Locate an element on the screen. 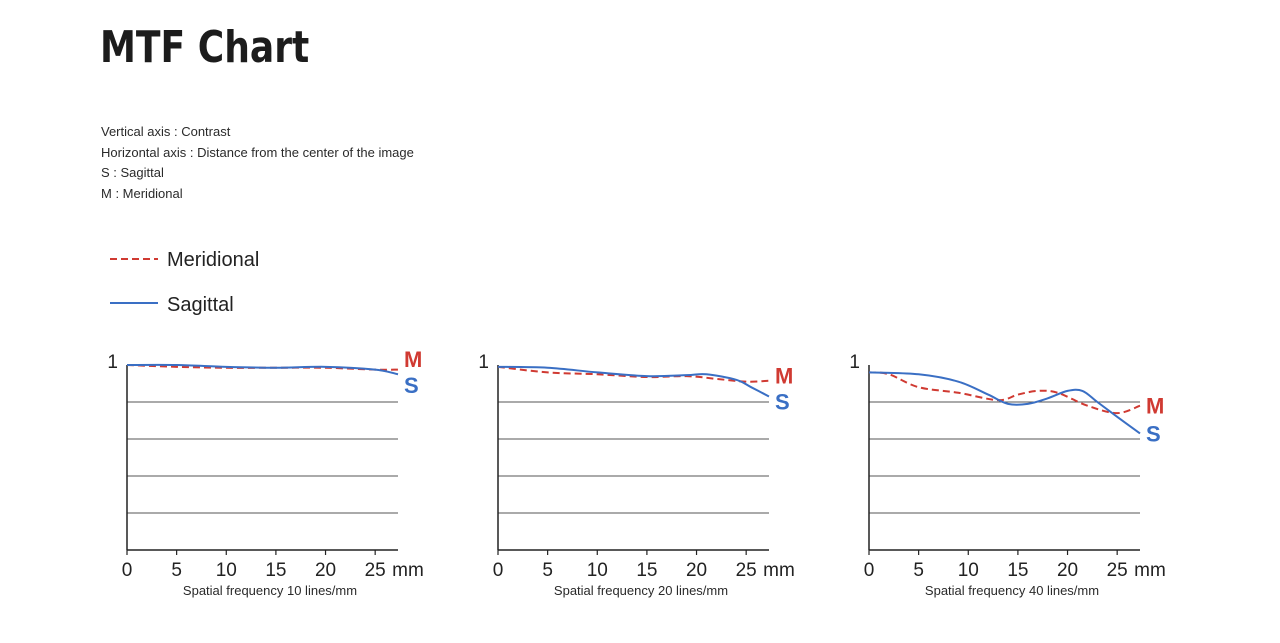  chart-legend: Meridional Sagittal is located at coordinates (184, 282).